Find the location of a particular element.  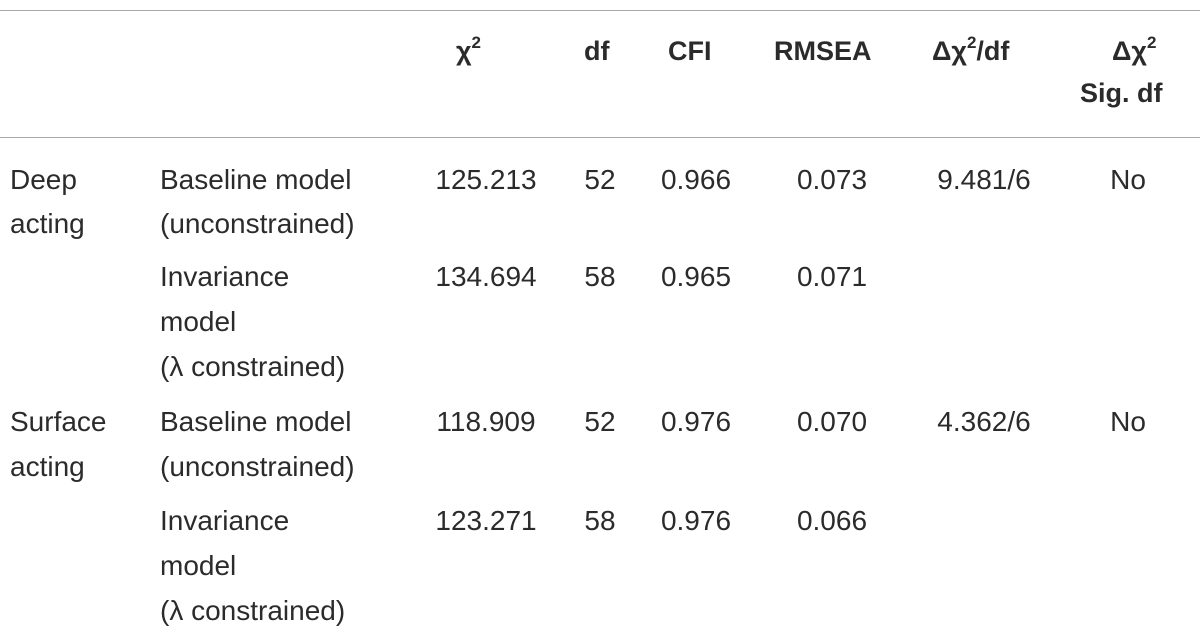

cfi-value: 0.966 is located at coordinates (696, 179).